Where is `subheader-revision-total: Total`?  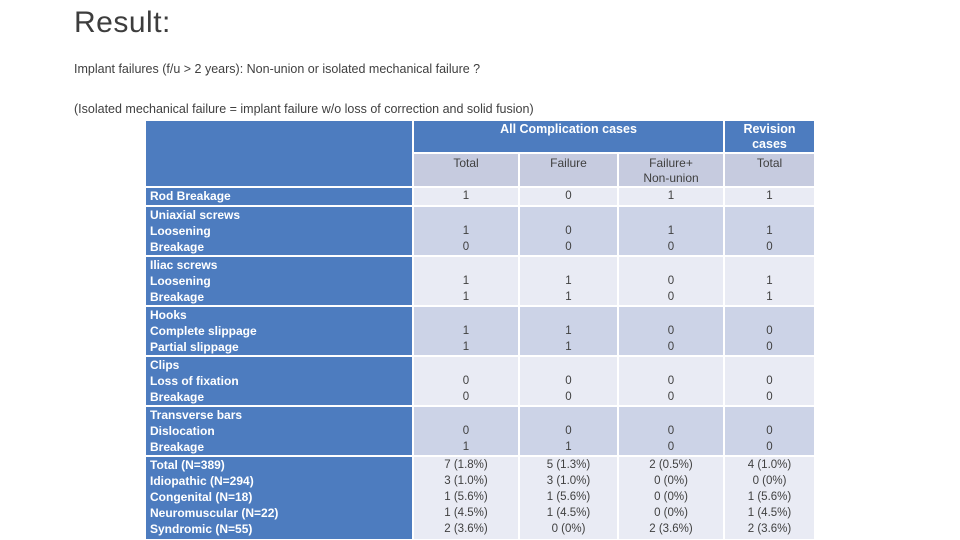
subheader-revision-total: Total is located at coordinates (769, 170).